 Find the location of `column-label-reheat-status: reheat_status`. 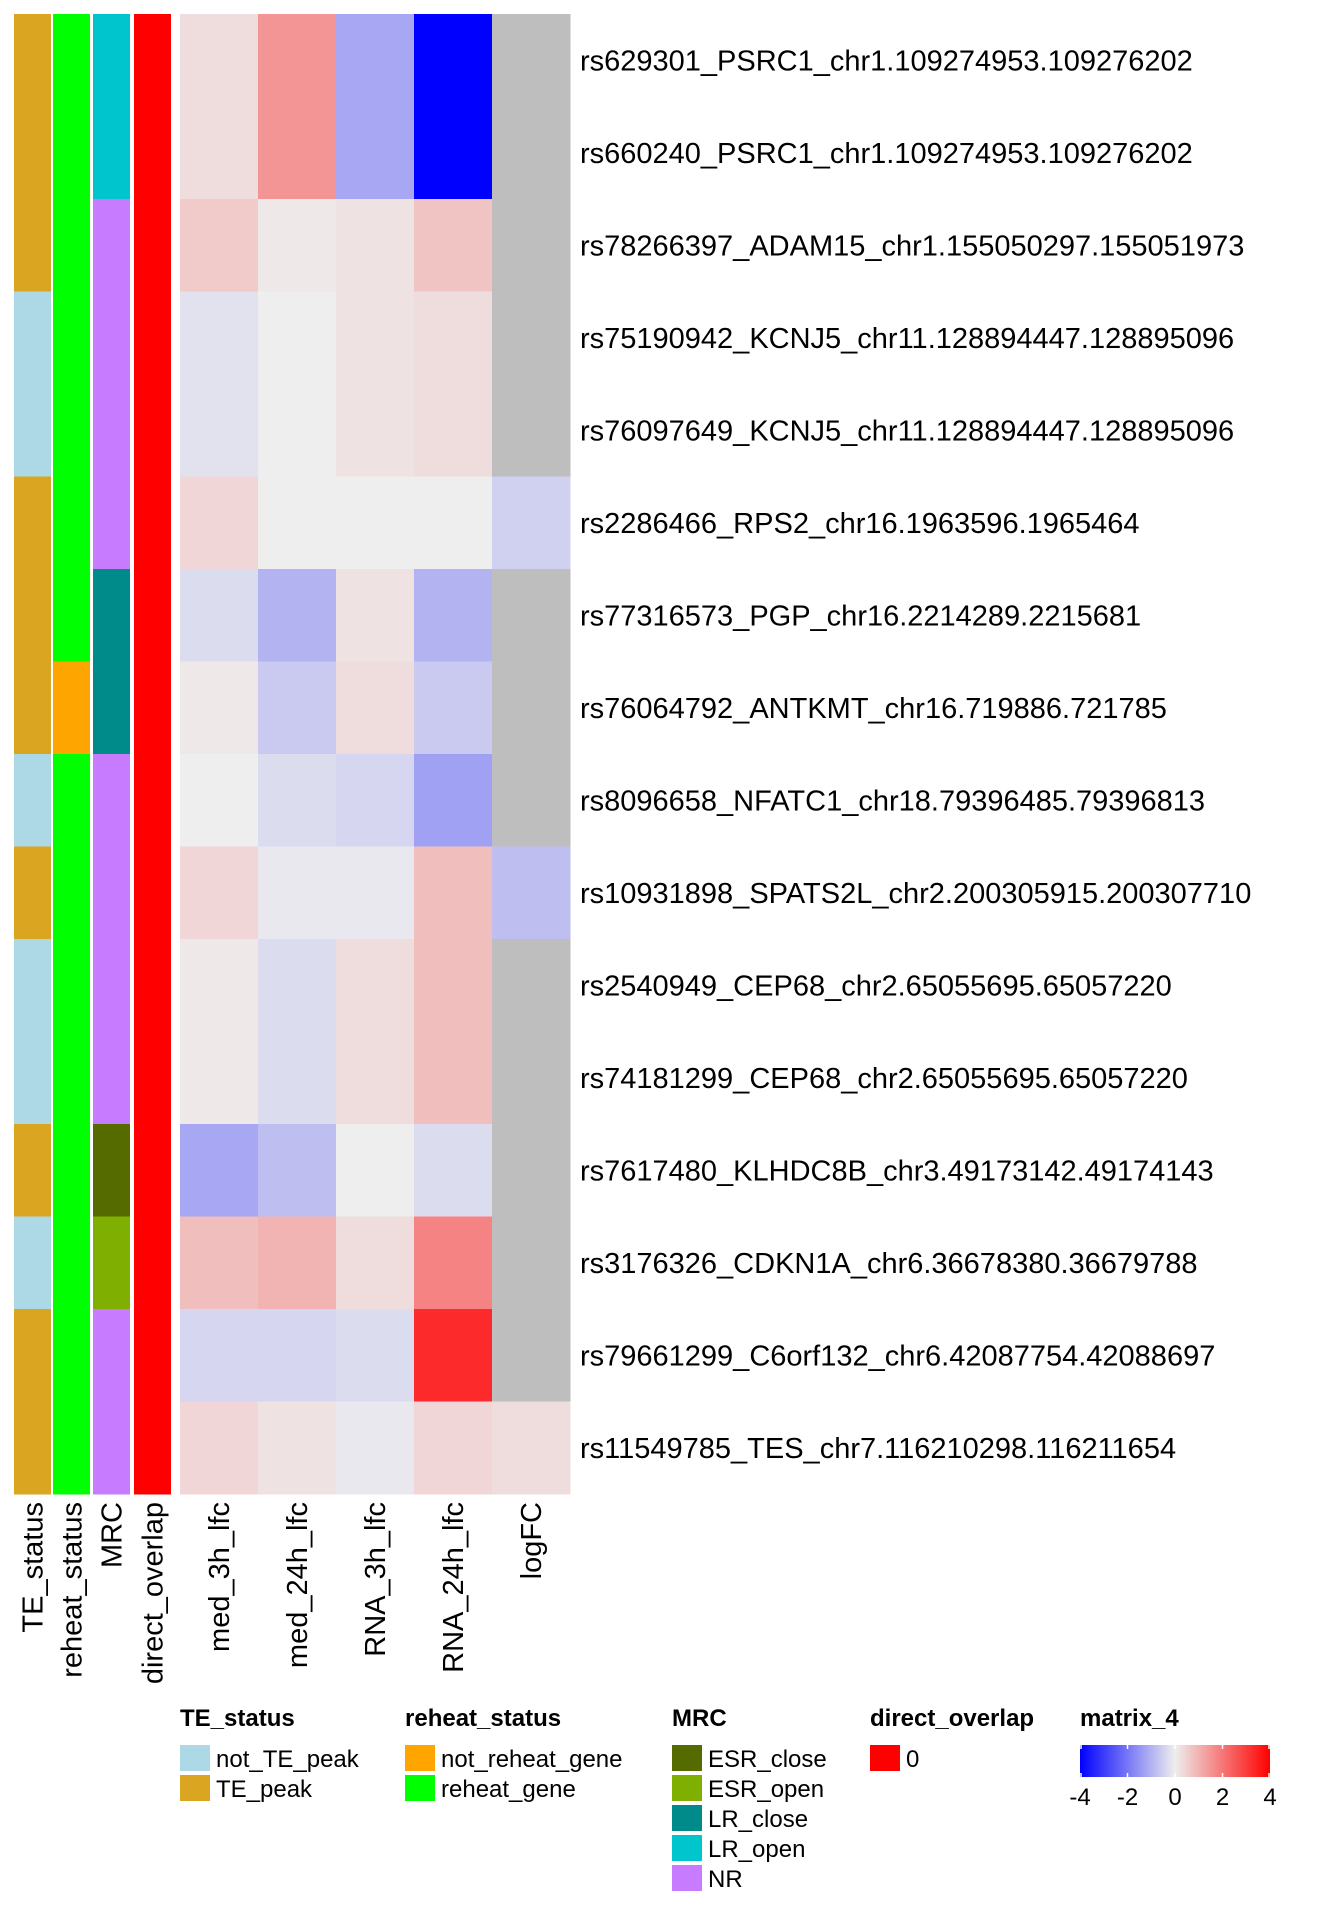

column-label-reheat-status: reheat_status is located at coordinates (73, 1590).